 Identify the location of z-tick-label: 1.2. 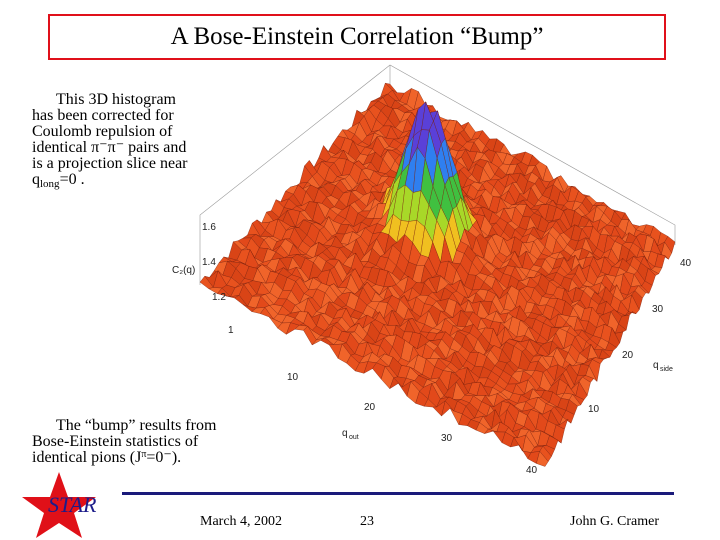
(219, 297).